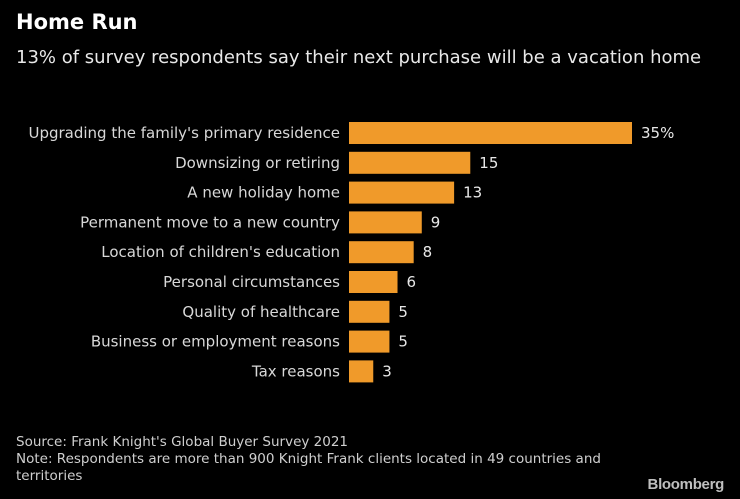  Describe the element at coordinates (77, 22) in the screenshot. I see `chart-title: Home Run` at that location.